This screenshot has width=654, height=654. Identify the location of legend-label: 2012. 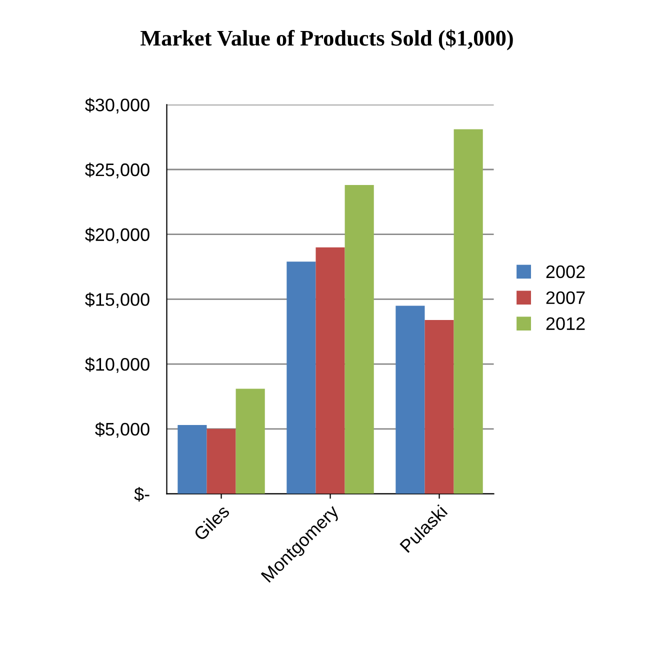
(565, 323).